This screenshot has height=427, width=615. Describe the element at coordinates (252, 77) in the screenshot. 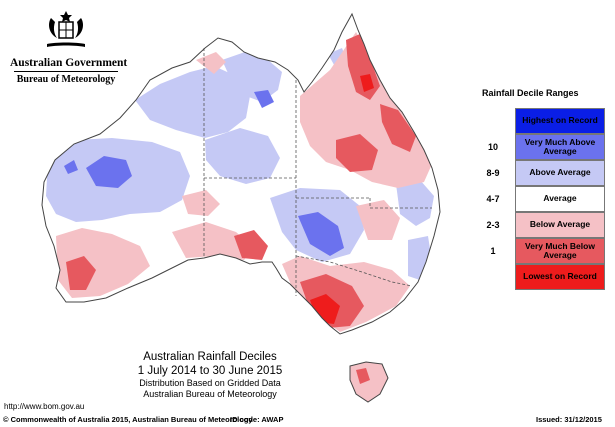

I see `above-avg-arnhem` at that location.